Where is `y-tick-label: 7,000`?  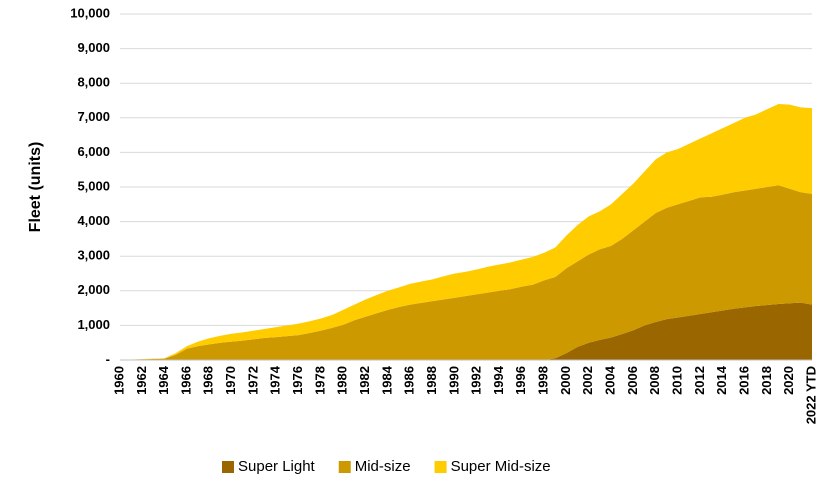 y-tick-label: 7,000 is located at coordinates (93, 116).